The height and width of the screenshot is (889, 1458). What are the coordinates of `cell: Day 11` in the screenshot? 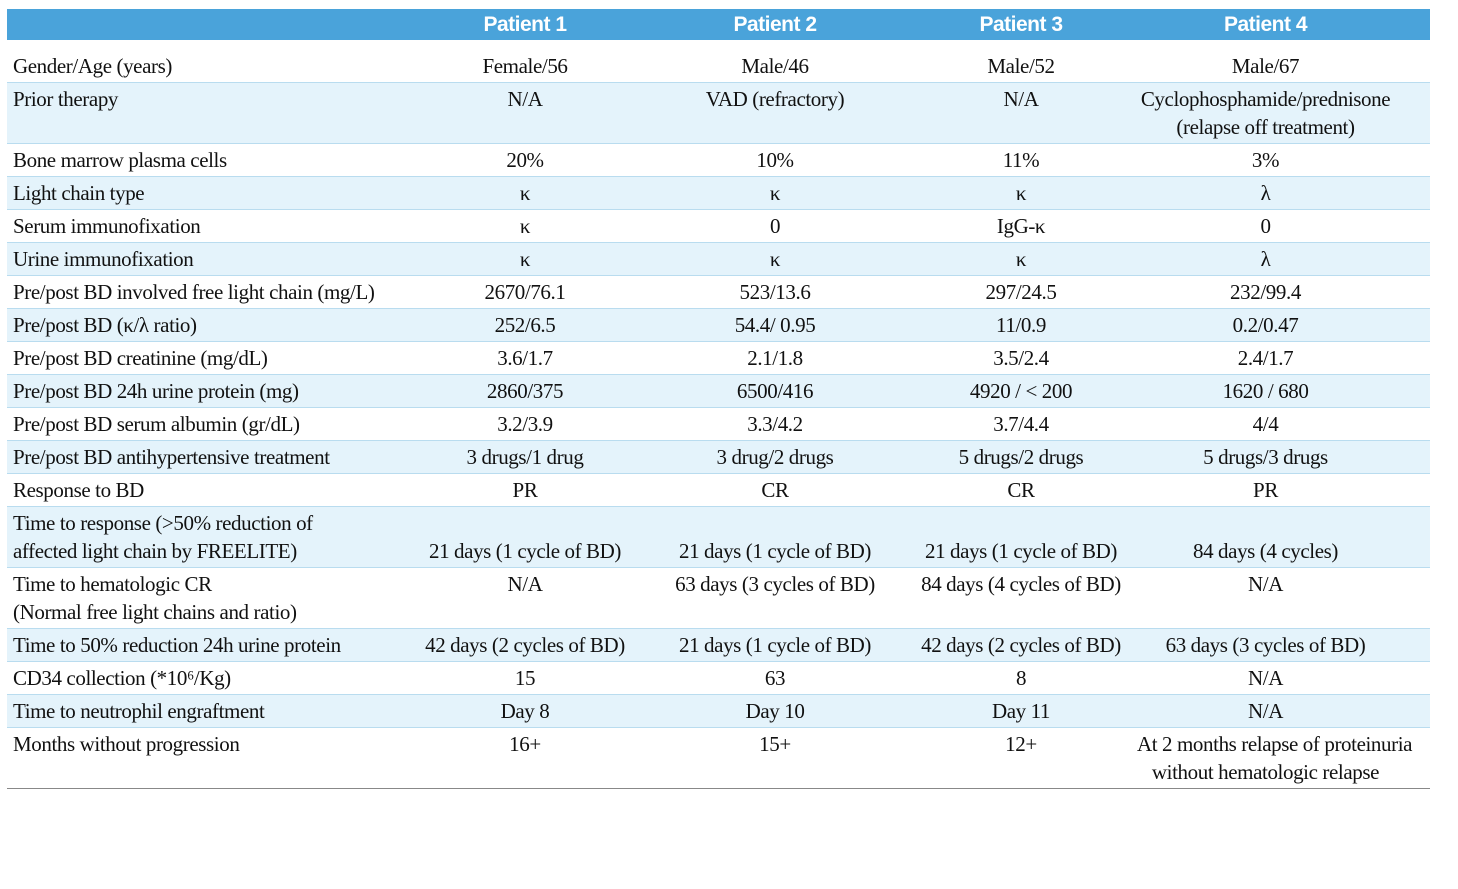 It's located at (1021, 711).